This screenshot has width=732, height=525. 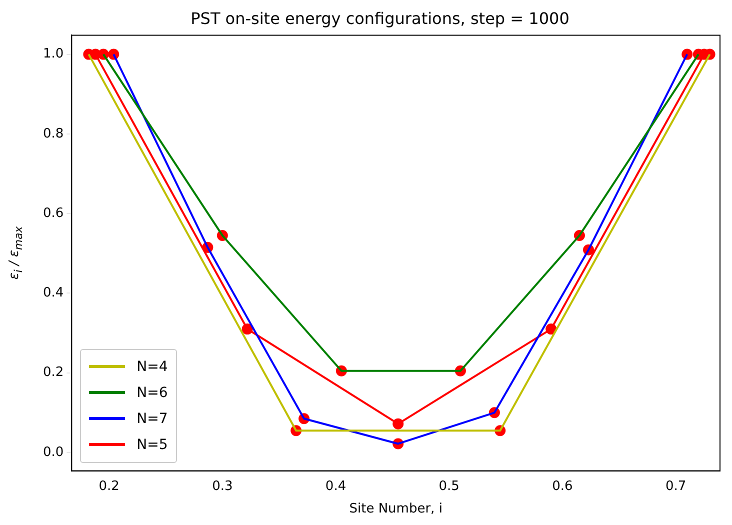 What do you see at coordinates (380, 18) in the screenshot?
I see `chart-title: PST on-site energy configurations, step = 1000` at bounding box center [380, 18].